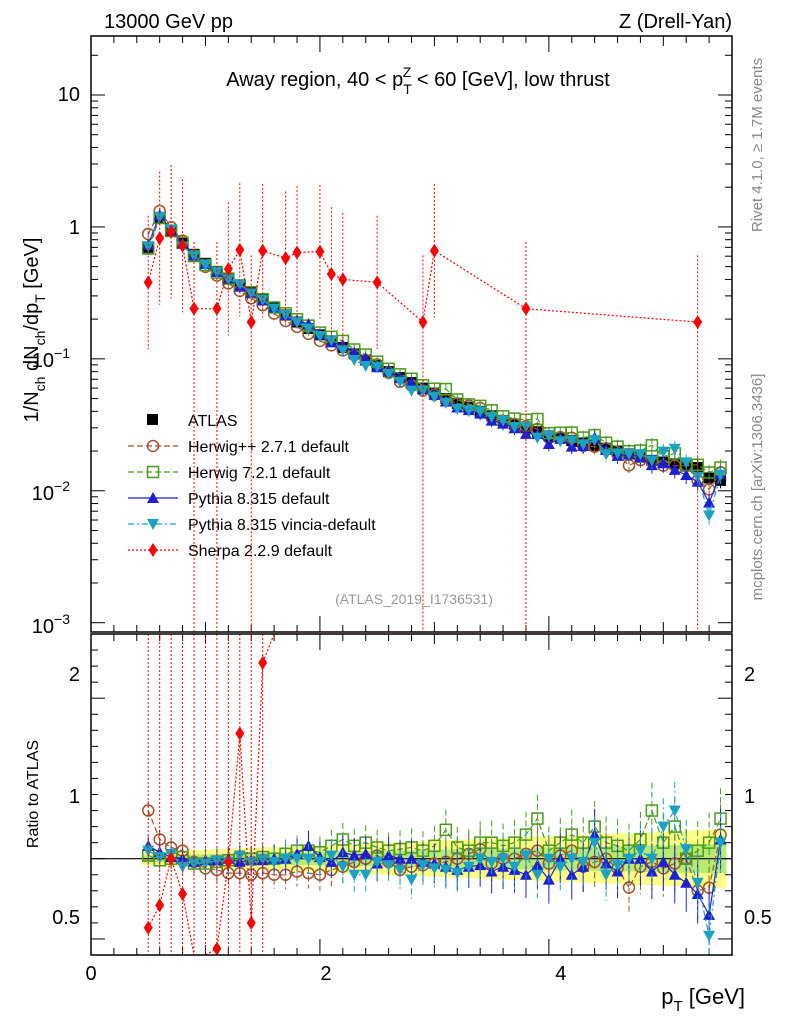 The width and height of the screenshot is (786, 1024). Describe the element at coordinates (153, 472) in the screenshot. I see `legend-marker-herwig7` at that location.